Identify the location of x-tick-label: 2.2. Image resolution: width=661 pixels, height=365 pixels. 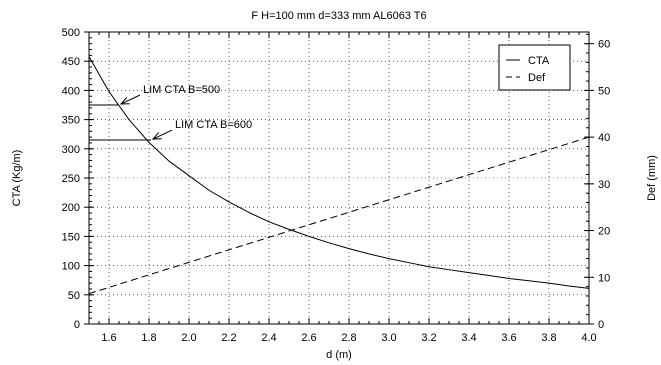
(228, 338).